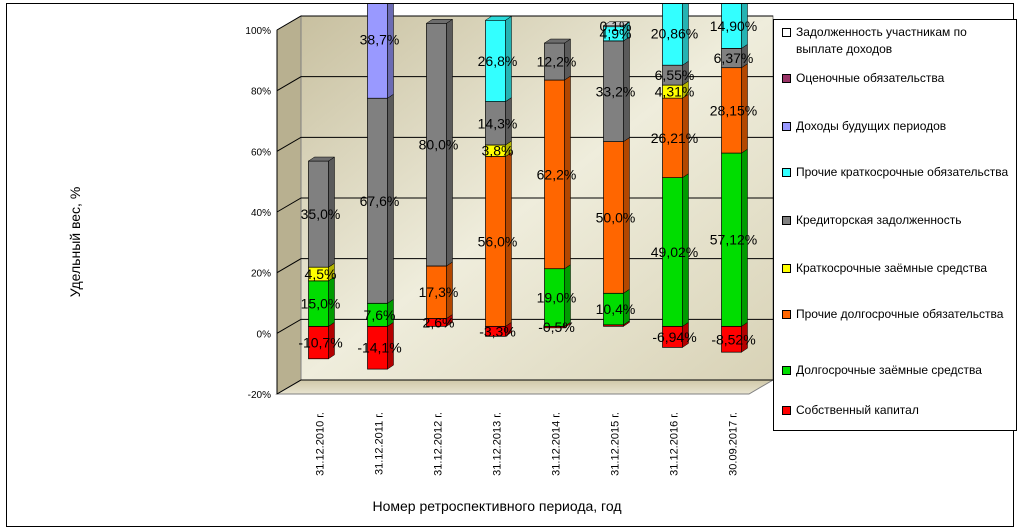 This screenshot has width=1020, height=531. What do you see at coordinates (616, 309) in the screenshot?
I see `data-label: 10,4%` at bounding box center [616, 309].